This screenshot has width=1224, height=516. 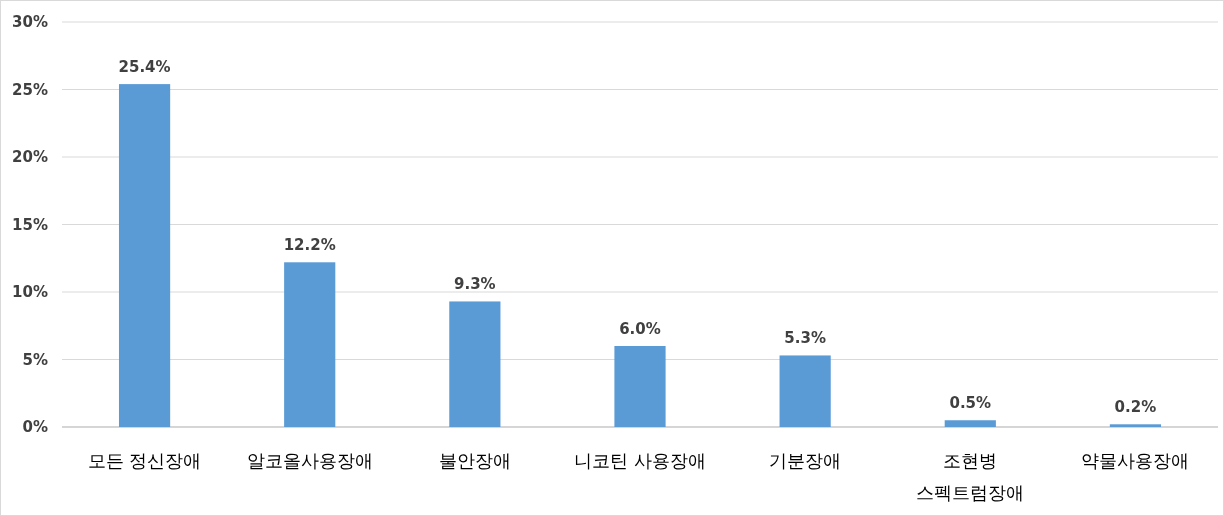 I want to click on data-label: 0.2%, so click(x=1135, y=407).